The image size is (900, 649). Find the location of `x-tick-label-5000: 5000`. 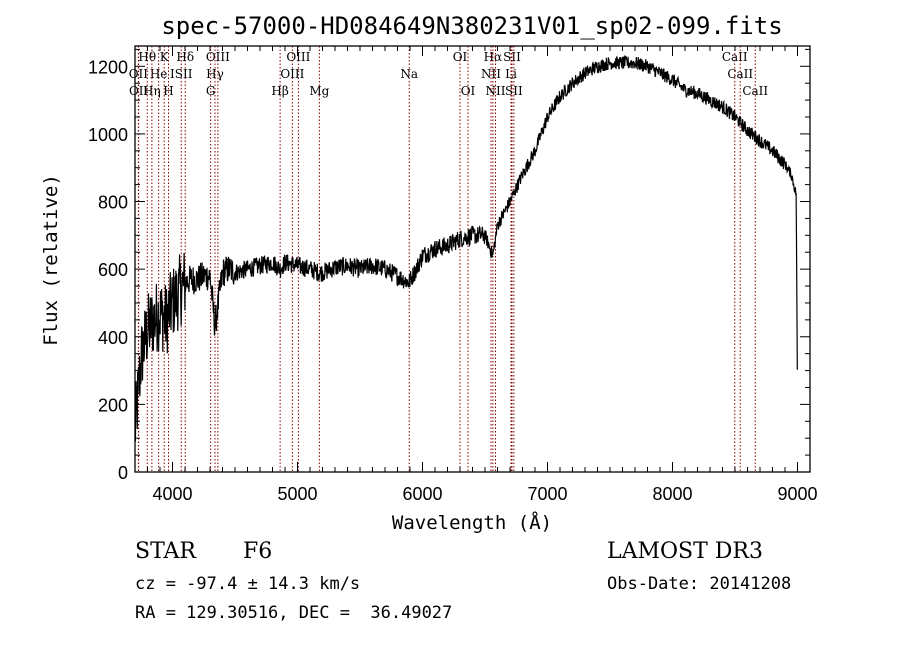

x-tick-label-5000: 5000 is located at coordinates (297, 494).